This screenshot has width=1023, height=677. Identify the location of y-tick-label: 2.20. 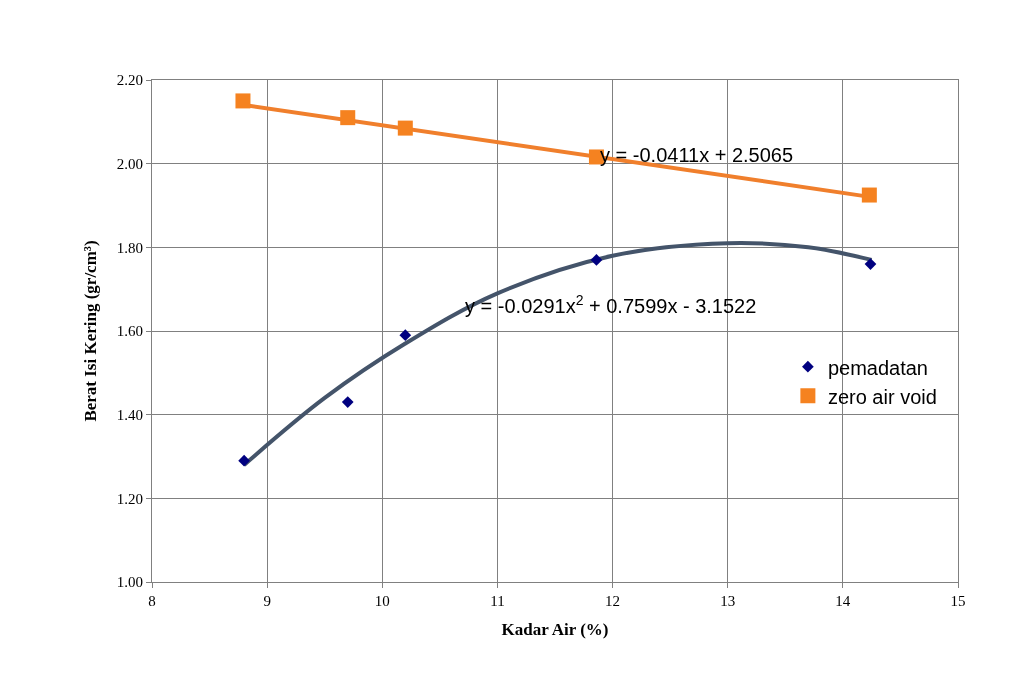
(129, 80).